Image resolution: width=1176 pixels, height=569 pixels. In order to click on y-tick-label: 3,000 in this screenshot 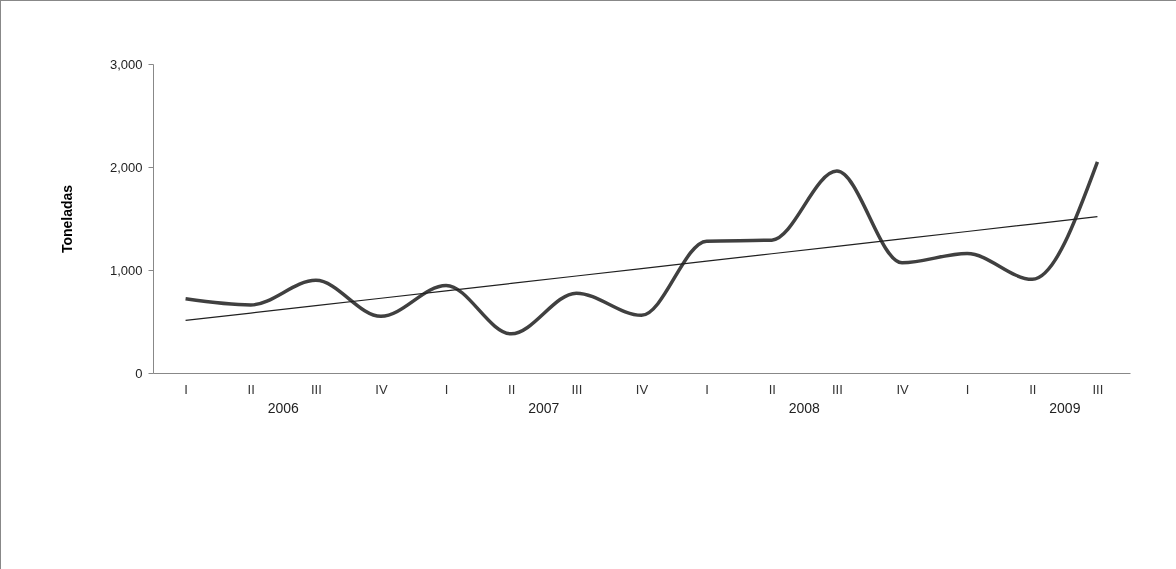, I will do `click(126, 64)`.